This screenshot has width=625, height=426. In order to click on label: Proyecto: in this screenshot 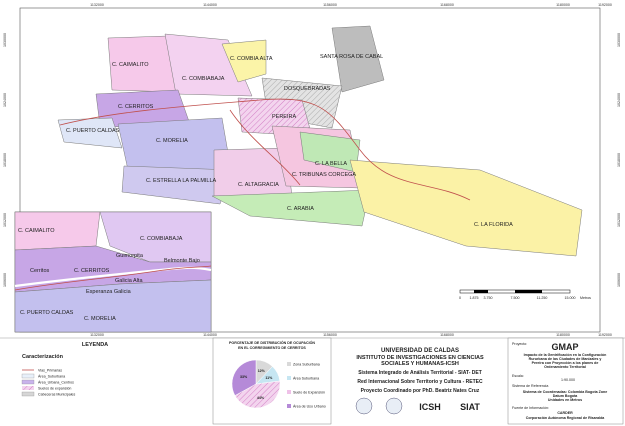, I will do `click(519, 344)`.